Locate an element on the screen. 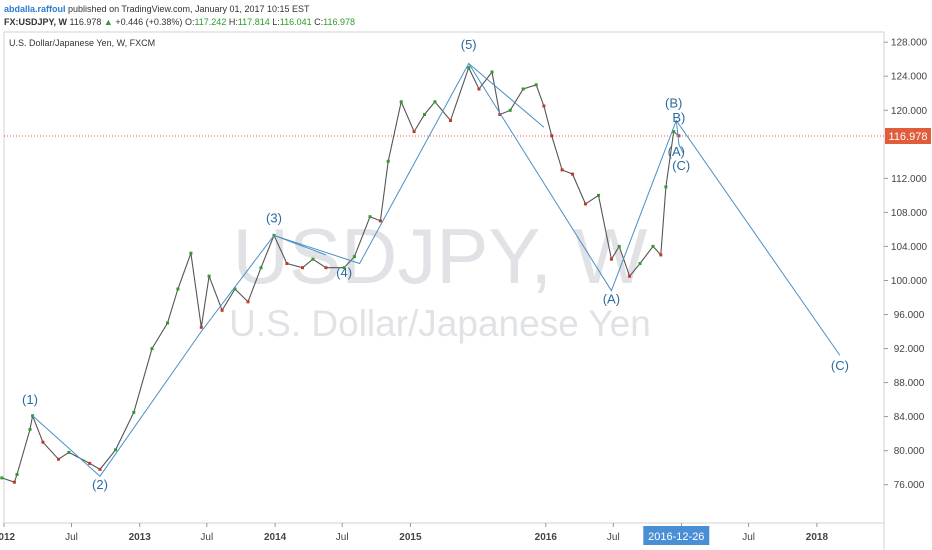  close-label: C: is located at coordinates (319, 22).